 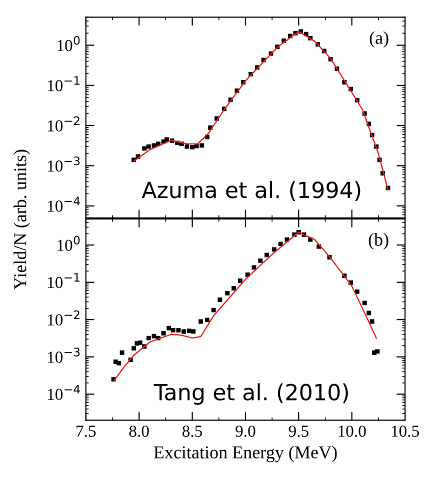 I want to click on x-tick-label: 10.5, so click(x=405, y=431).